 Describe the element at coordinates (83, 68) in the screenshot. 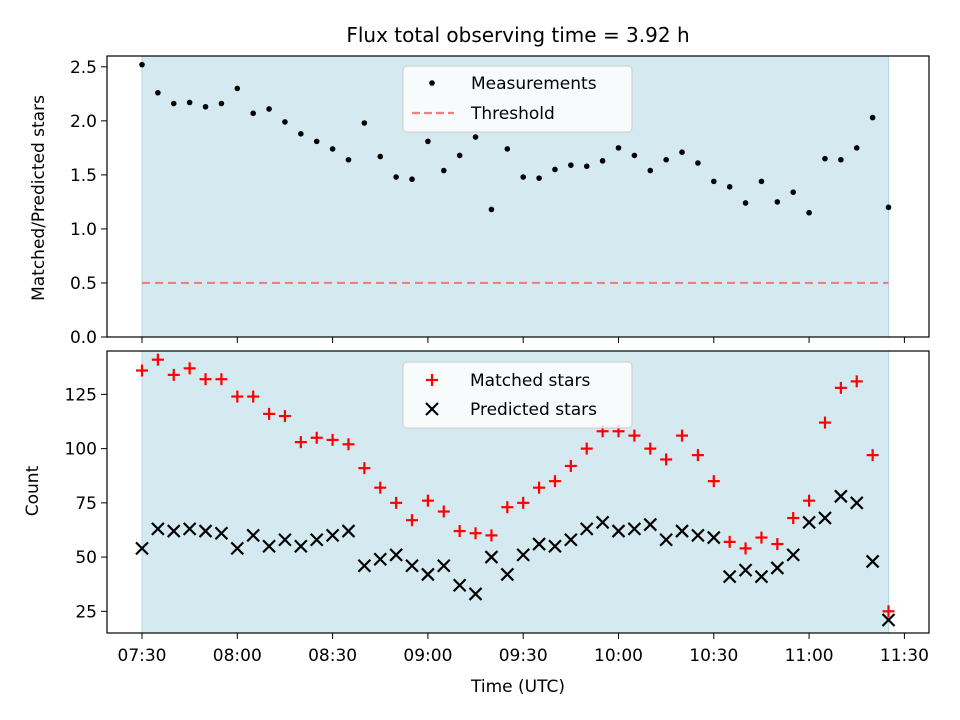

I see `top-ytick-label: 2.5` at that location.